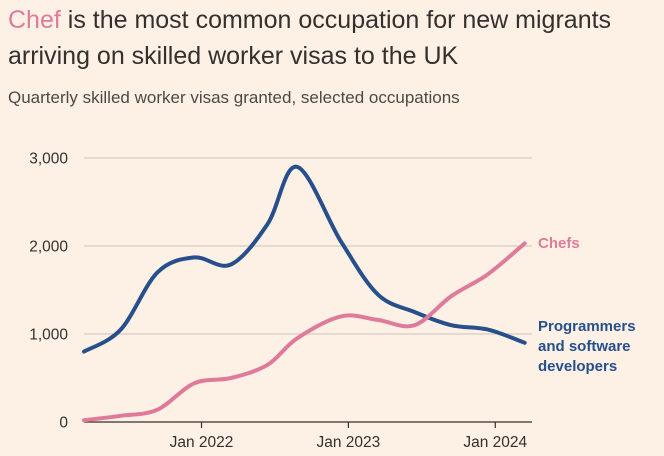 This screenshot has width=664, height=456. Describe the element at coordinates (48, 335) in the screenshot. I see `y-tick-label: 1,000` at that location.